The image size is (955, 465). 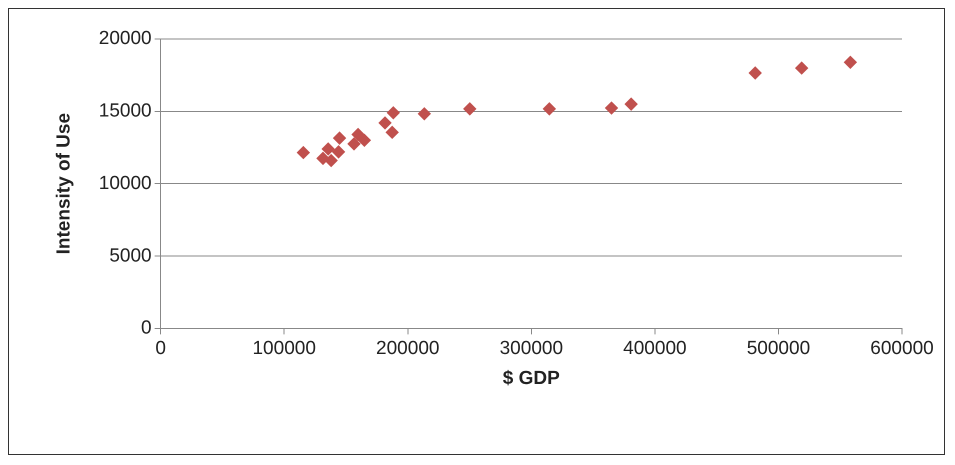 I want to click on y-axis-title: Intensity of Use, so click(x=64, y=183).